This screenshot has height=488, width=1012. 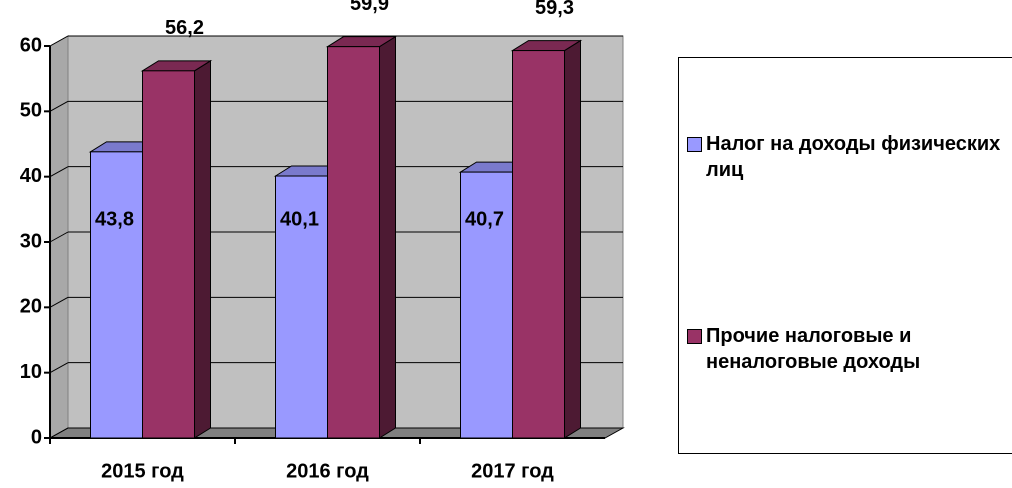 I want to click on data-label: 56,2, so click(x=184, y=28).